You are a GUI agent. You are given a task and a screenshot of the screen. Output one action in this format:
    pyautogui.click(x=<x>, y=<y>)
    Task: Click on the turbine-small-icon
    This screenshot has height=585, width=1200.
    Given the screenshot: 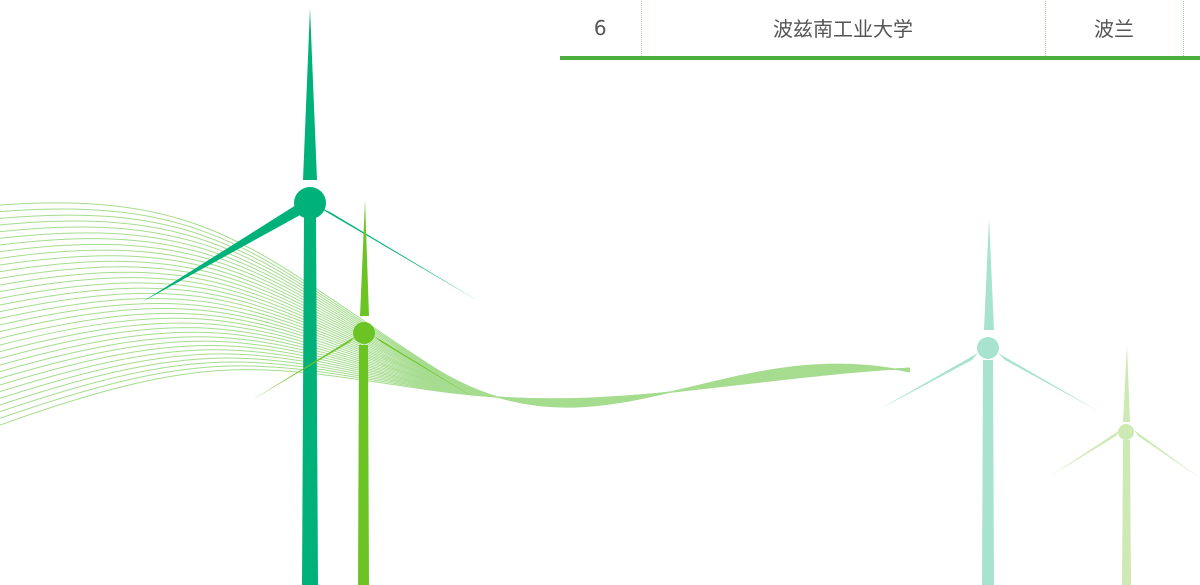 What is the action you would take?
    pyautogui.click(x=1126, y=465)
    